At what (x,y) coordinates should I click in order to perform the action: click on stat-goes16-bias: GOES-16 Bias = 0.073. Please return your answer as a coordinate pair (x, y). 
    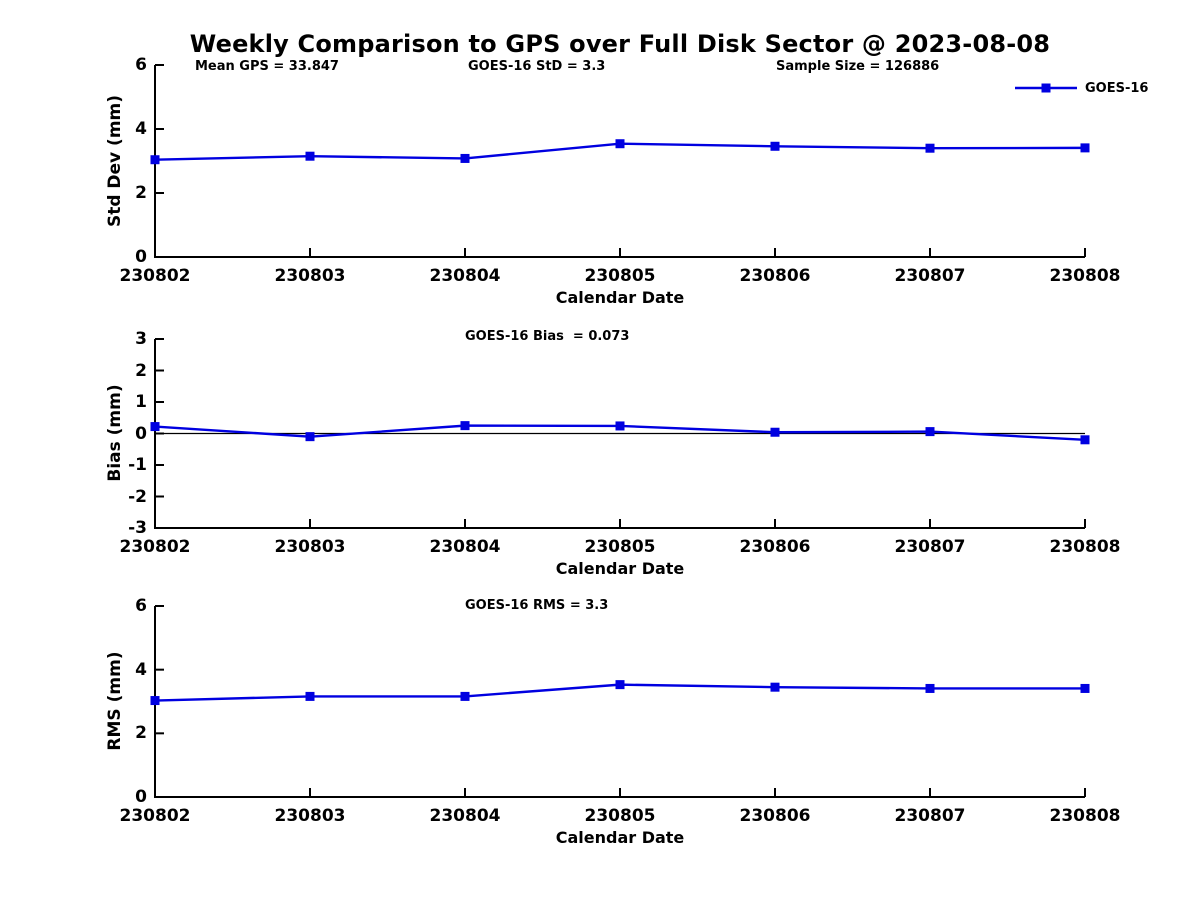
    Looking at the image, I should click on (547, 336).